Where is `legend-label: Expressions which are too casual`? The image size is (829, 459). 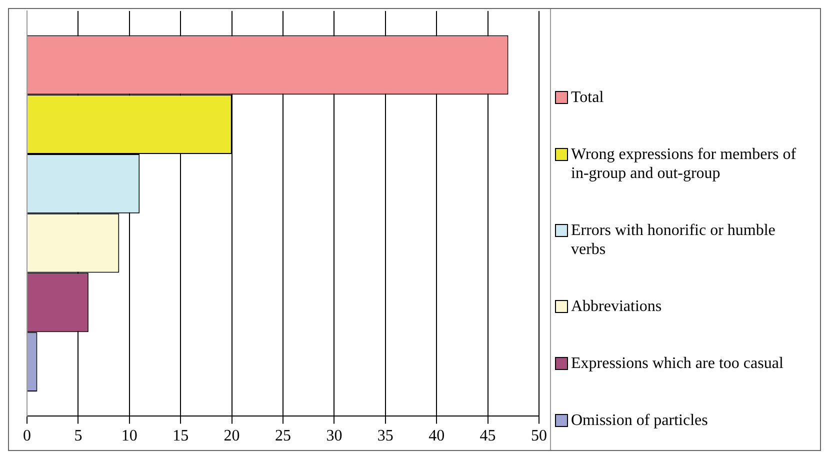
legend-label: Expressions which are too casual is located at coordinates (677, 363).